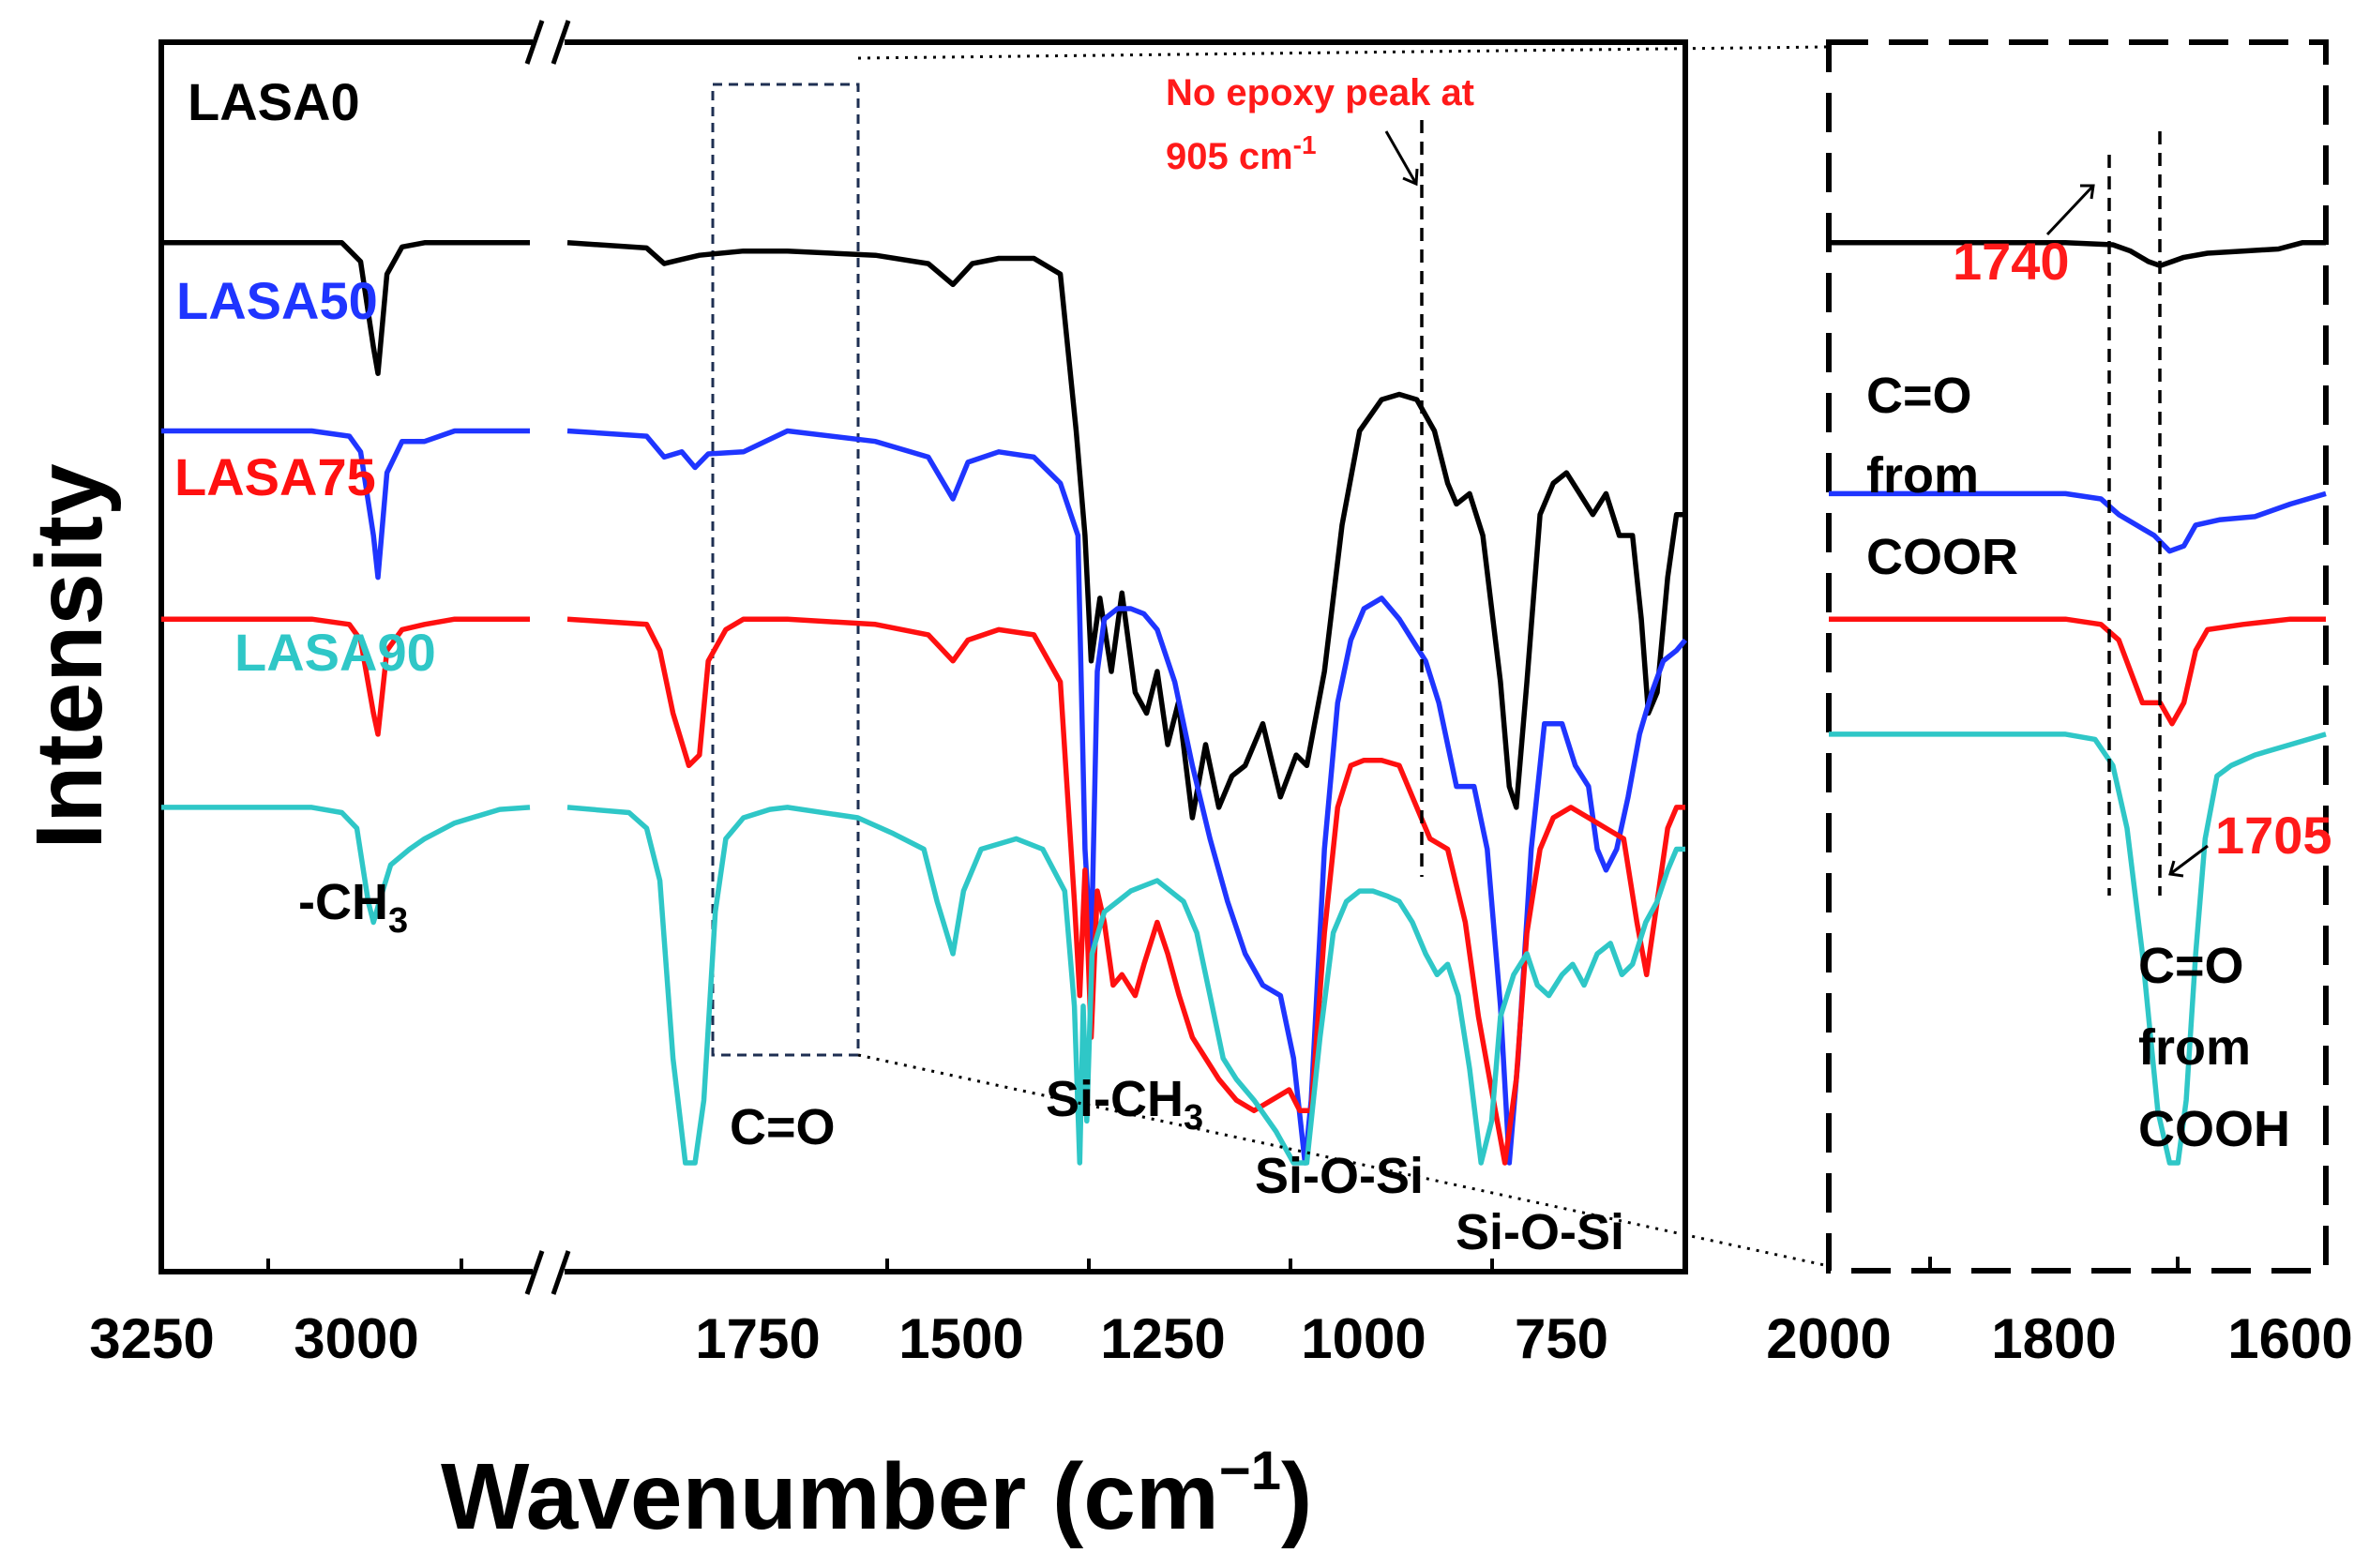 This screenshot has width=2369, height=1568. What do you see at coordinates (1343, 53) in the screenshot?
I see `connector-top` at bounding box center [1343, 53].